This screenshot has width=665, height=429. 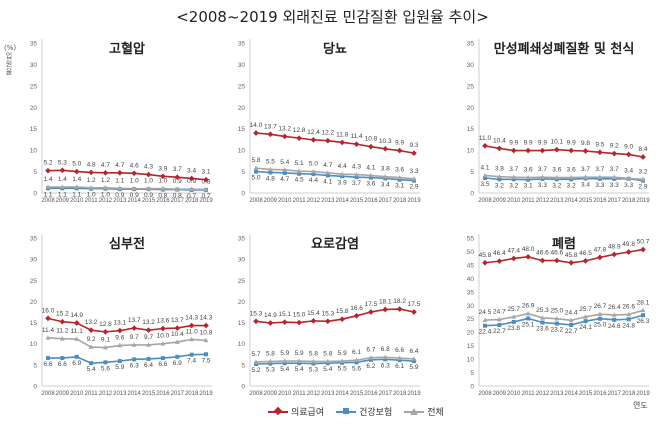 I want to click on data-label: 4.3, so click(x=148, y=167).